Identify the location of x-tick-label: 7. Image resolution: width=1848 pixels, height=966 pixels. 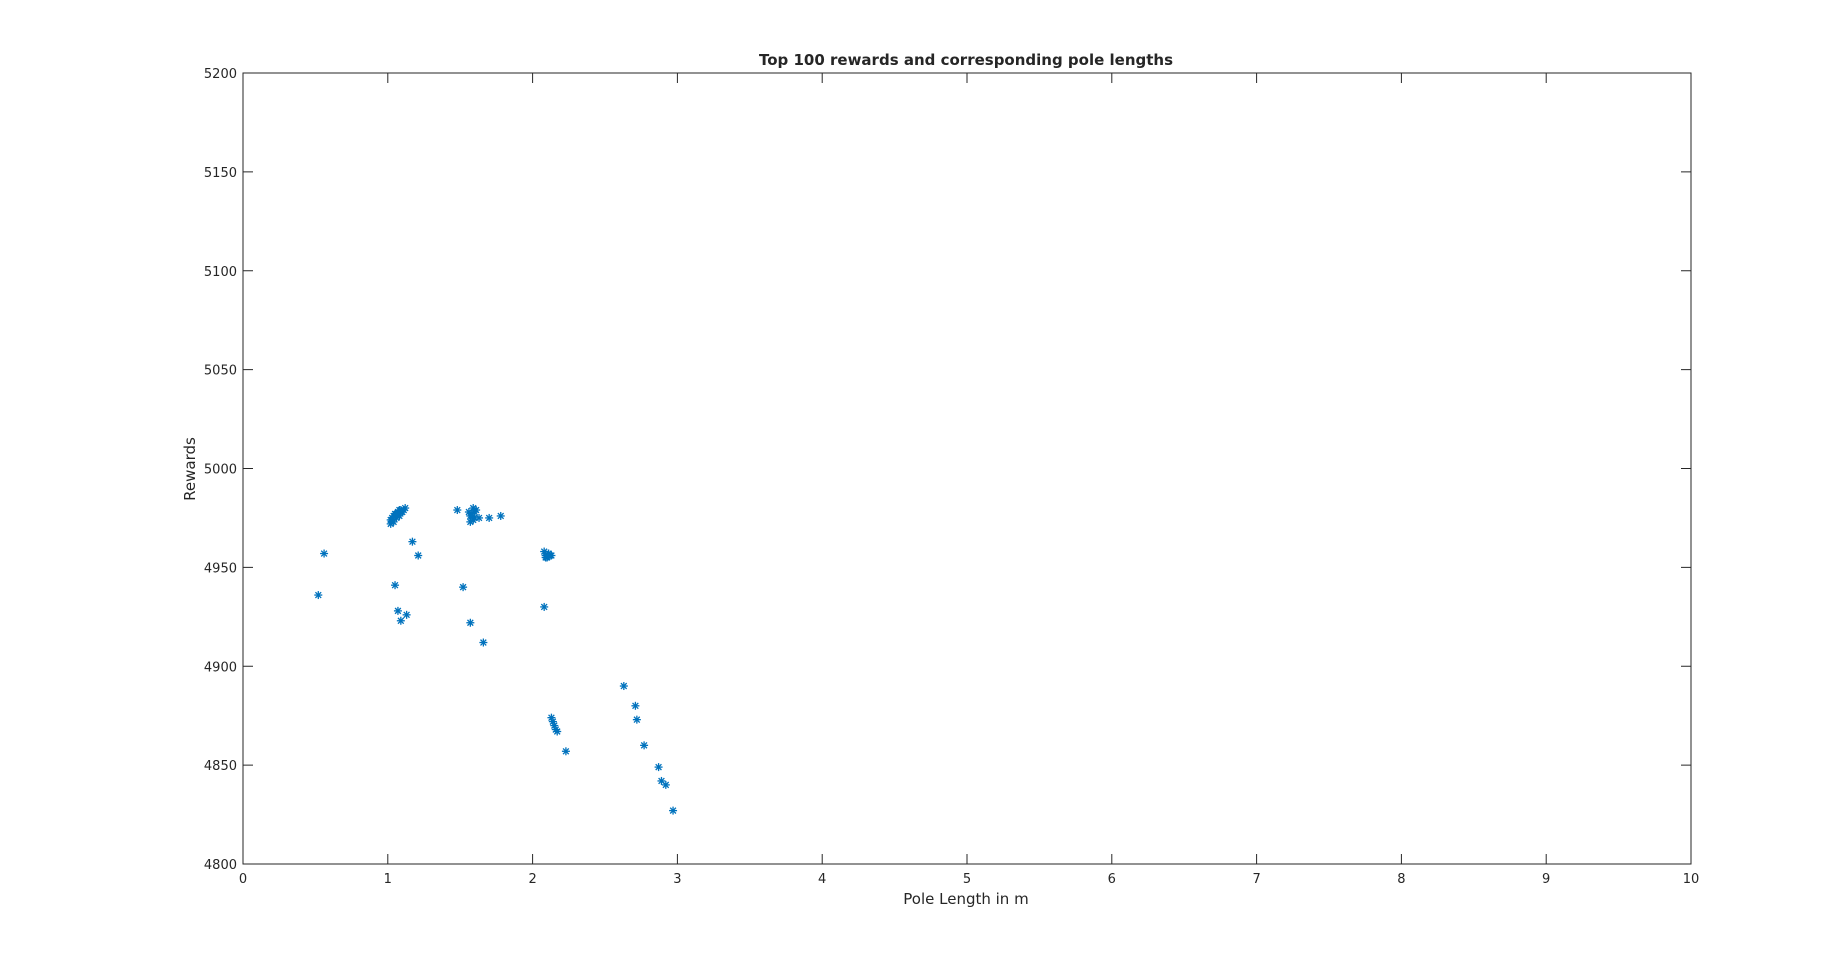
(1256, 879).